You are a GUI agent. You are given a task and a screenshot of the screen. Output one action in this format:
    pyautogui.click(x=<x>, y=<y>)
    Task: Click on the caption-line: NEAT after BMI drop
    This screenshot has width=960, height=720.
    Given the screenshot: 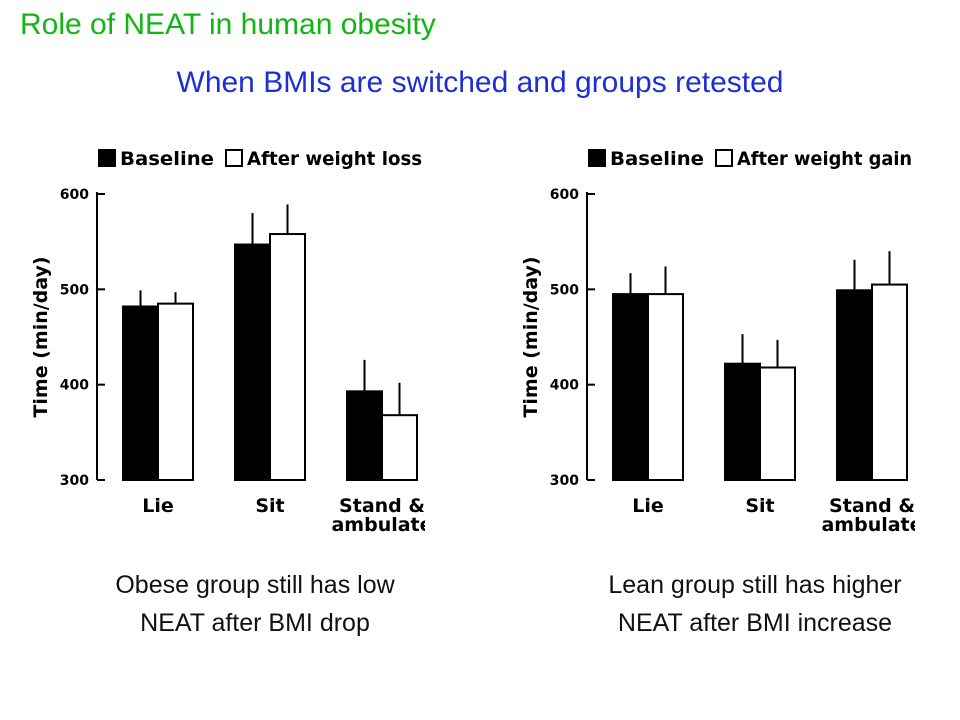 What is the action you would take?
    pyautogui.click(x=255, y=623)
    